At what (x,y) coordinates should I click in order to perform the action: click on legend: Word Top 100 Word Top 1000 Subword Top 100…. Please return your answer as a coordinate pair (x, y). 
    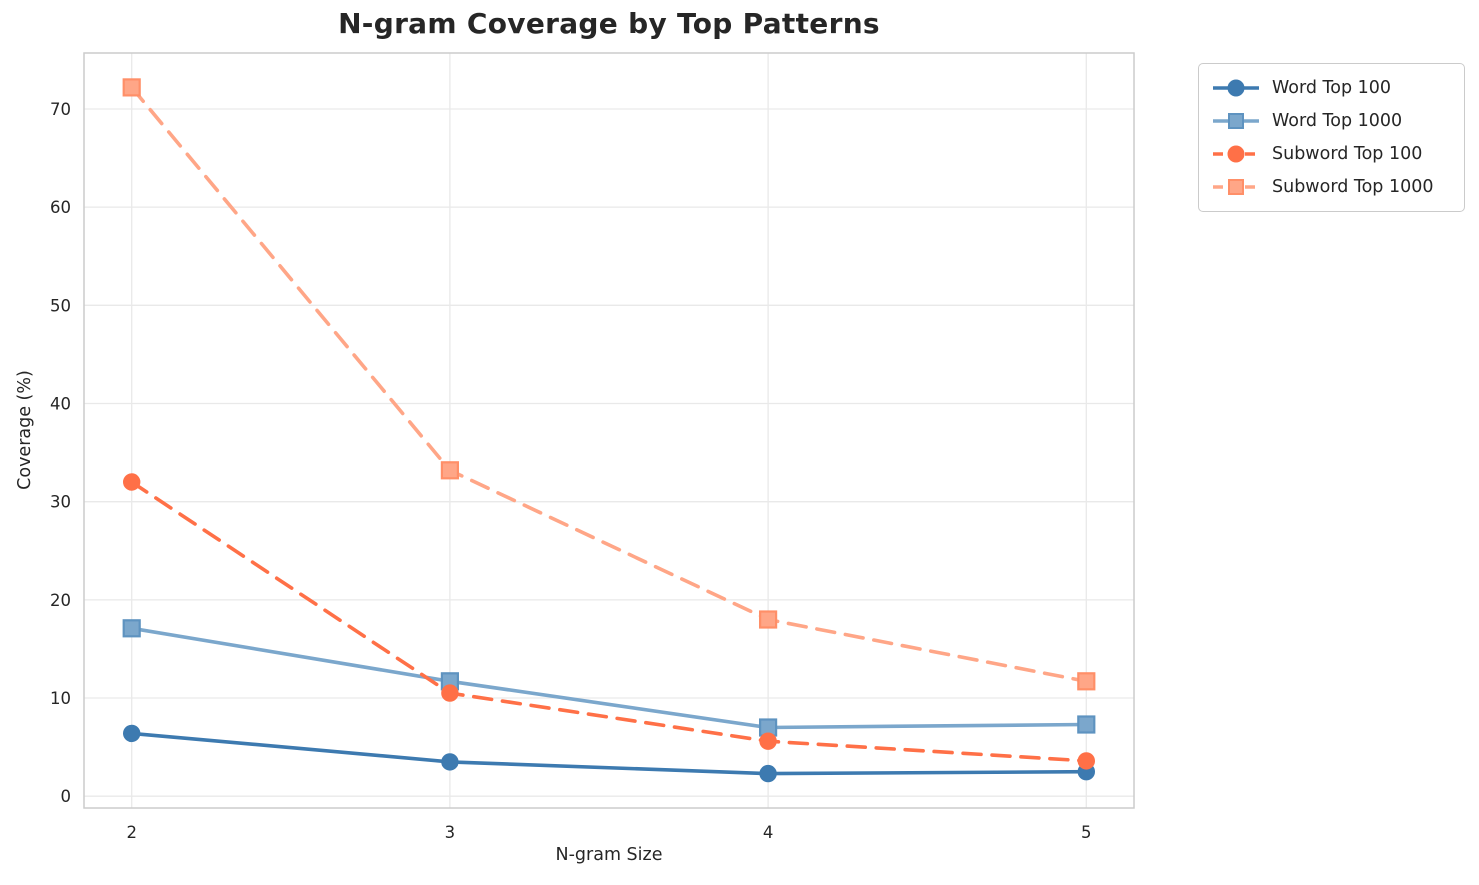
    Looking at the image, I should click on (1331, 137).